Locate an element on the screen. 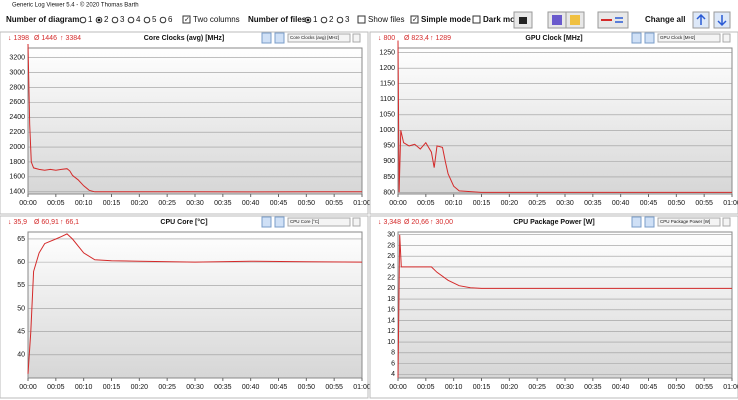  chart-title: Core Clocks (avg) [MHz] is located at coordinates (184, 38).